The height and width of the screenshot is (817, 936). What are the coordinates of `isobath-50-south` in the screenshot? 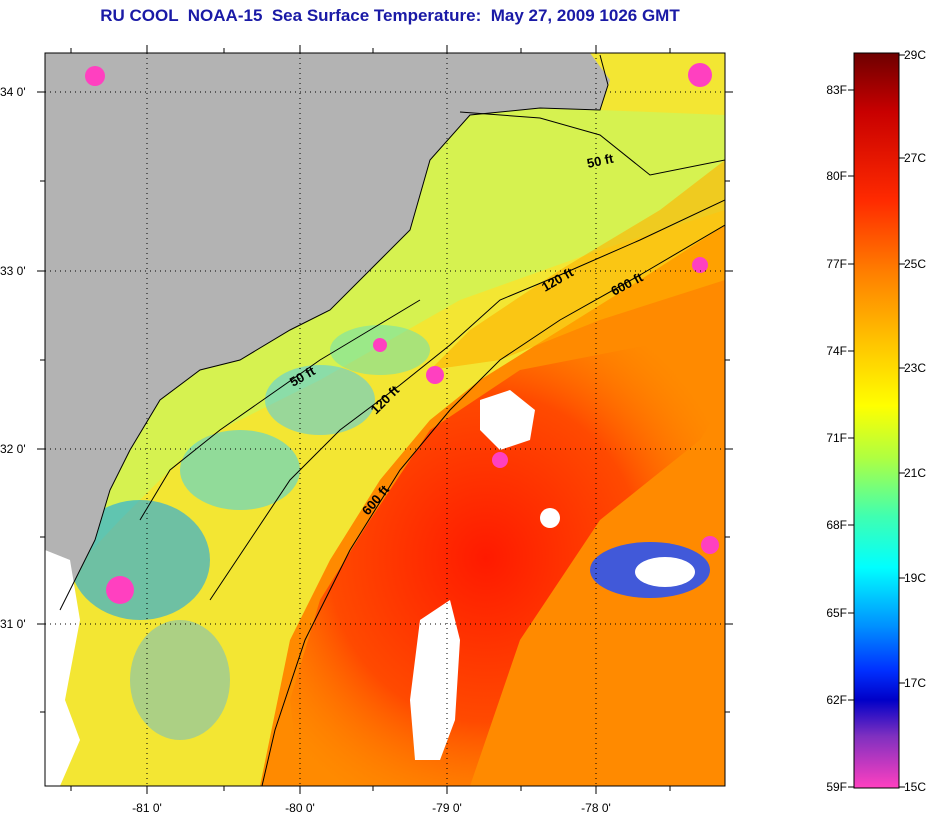 It's located at (280, 410).